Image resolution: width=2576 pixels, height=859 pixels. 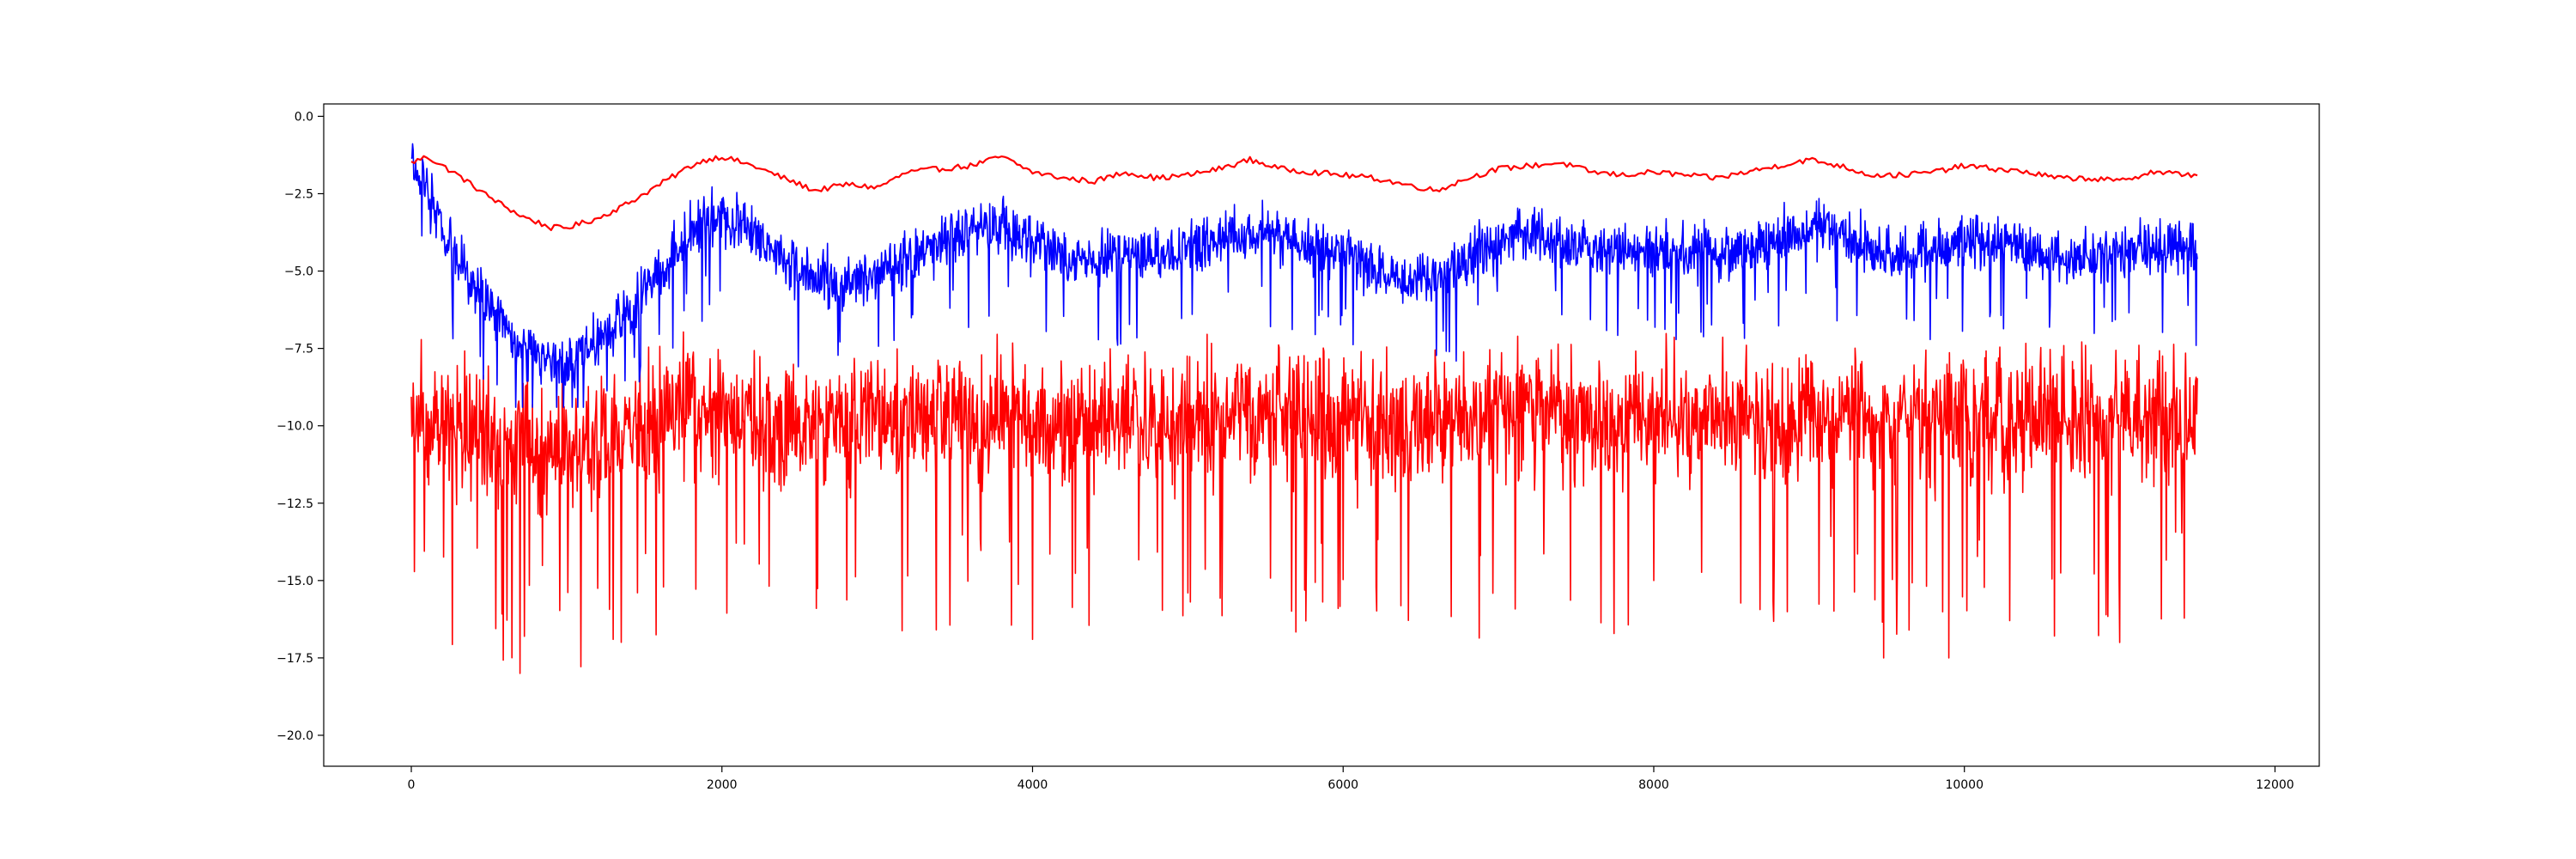 I want to click on x-tick-label: 10000, so click(x=1965, y=785).